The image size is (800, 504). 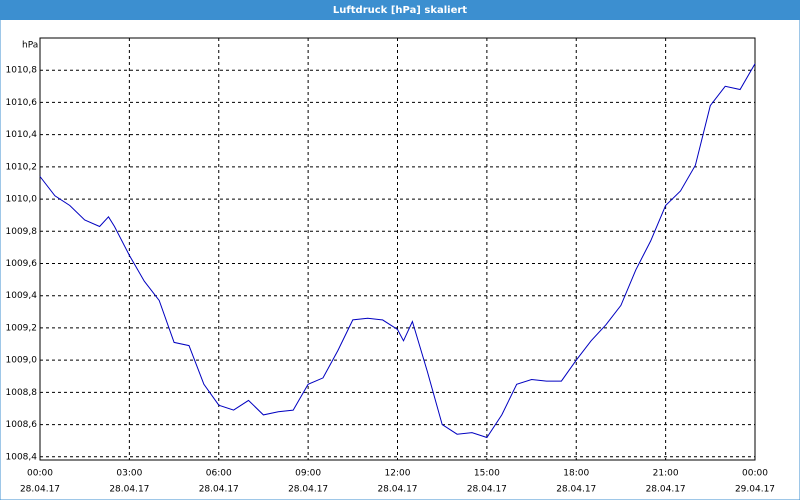 What do you see at coordinates (576, 474) in the screenshot?
I see `x-tick-label: 18:00` at bounding box center [576, 474].